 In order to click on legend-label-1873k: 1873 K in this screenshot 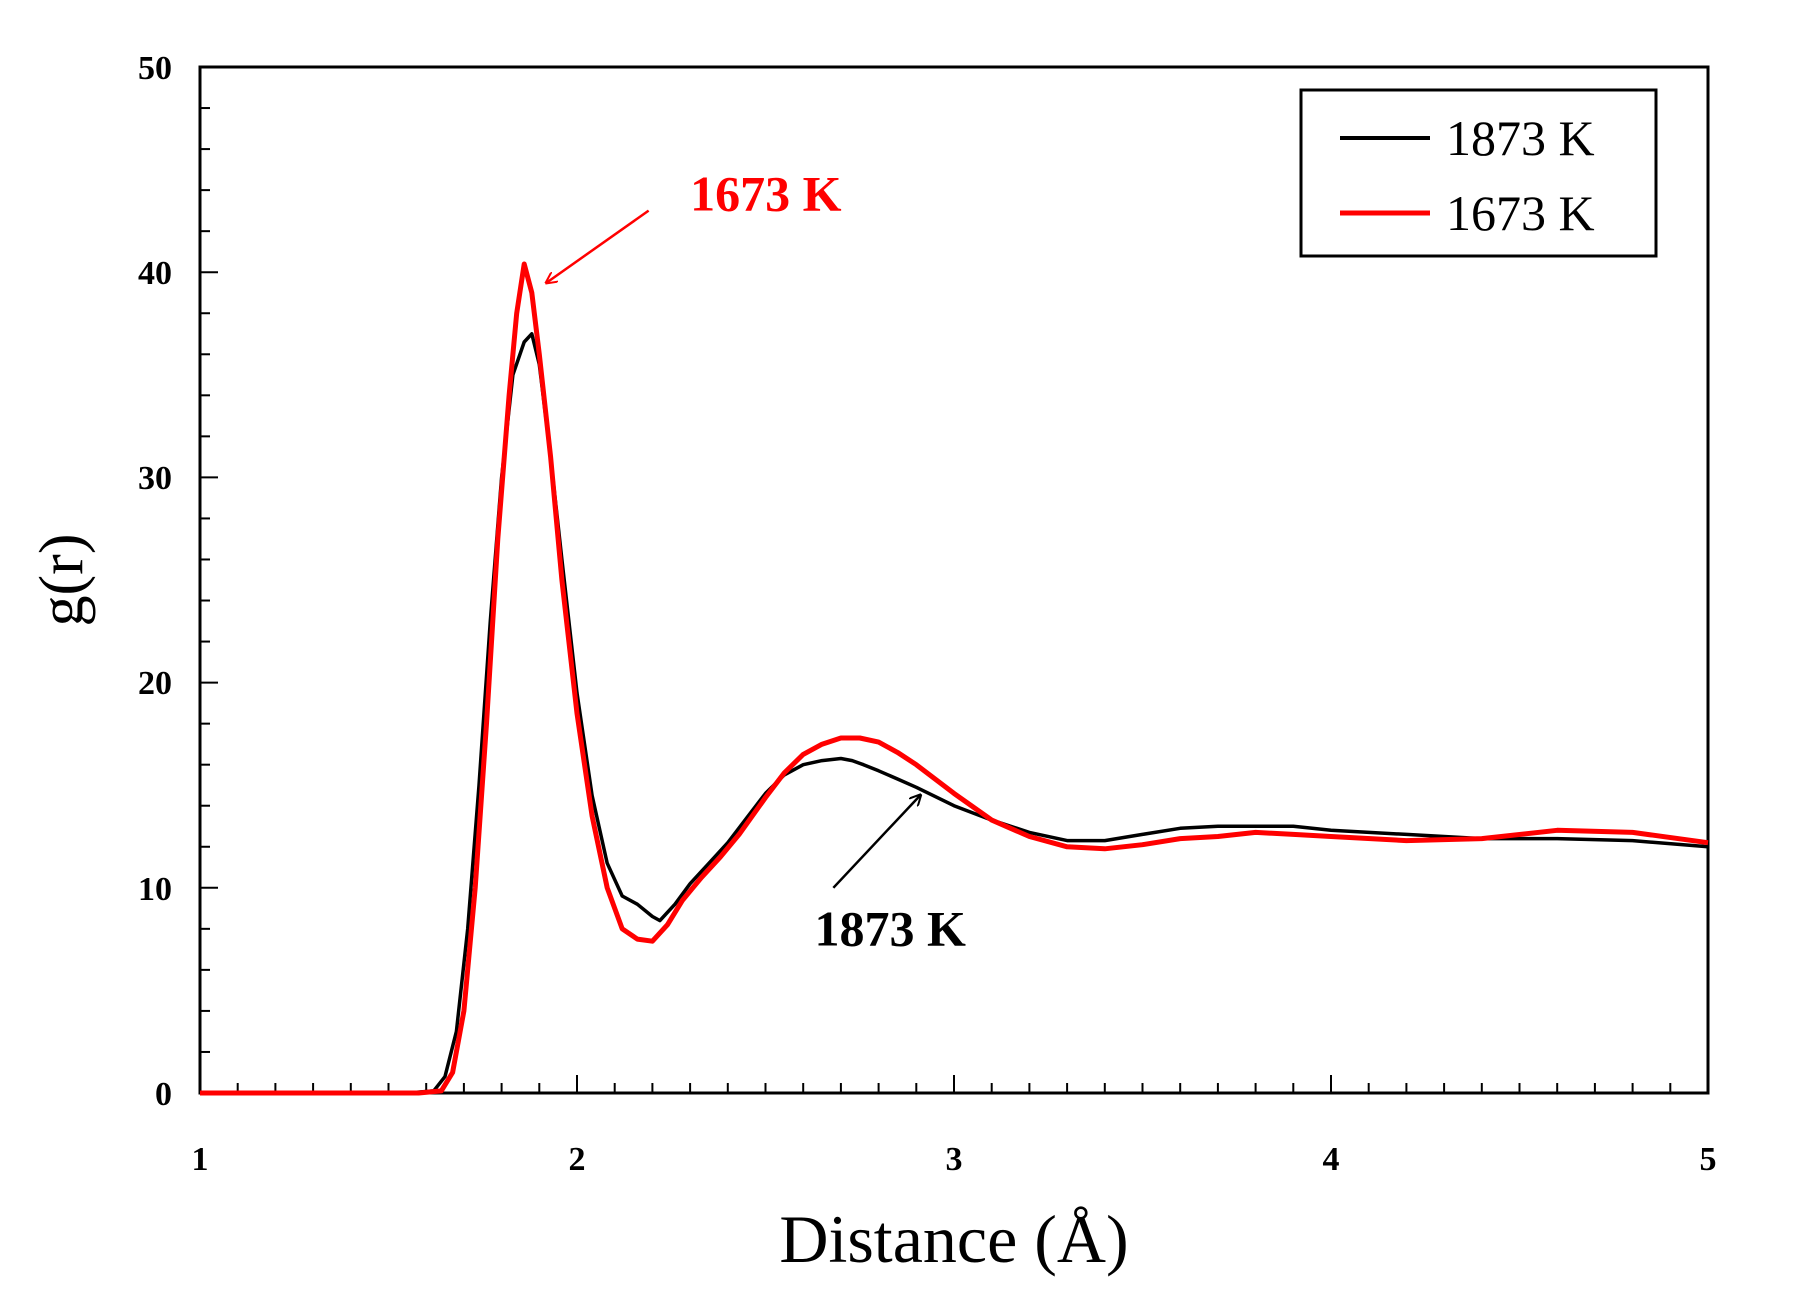, I will do `click(1520, 138)`.